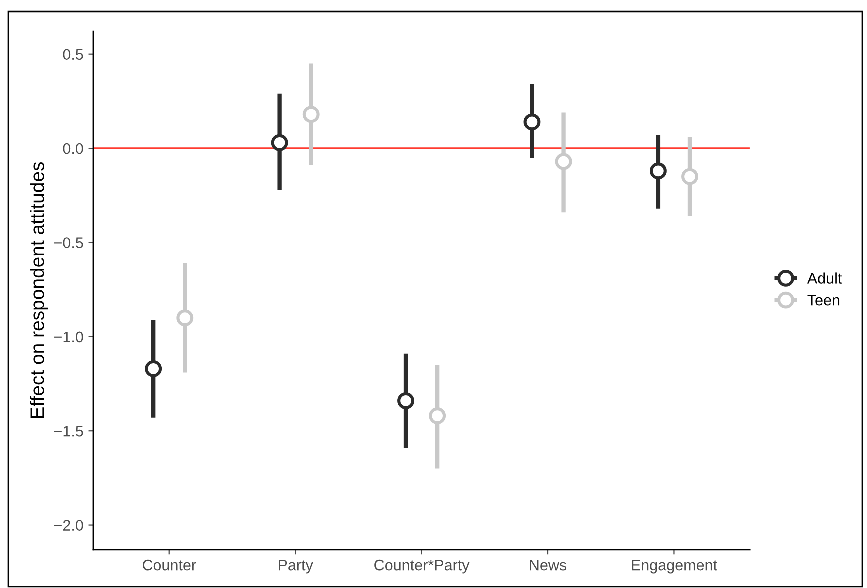  What do you see at coordinates (675, 567) in the screenshot?
I see `x-tick-label: Engagement` at bounding box center [675, 567].